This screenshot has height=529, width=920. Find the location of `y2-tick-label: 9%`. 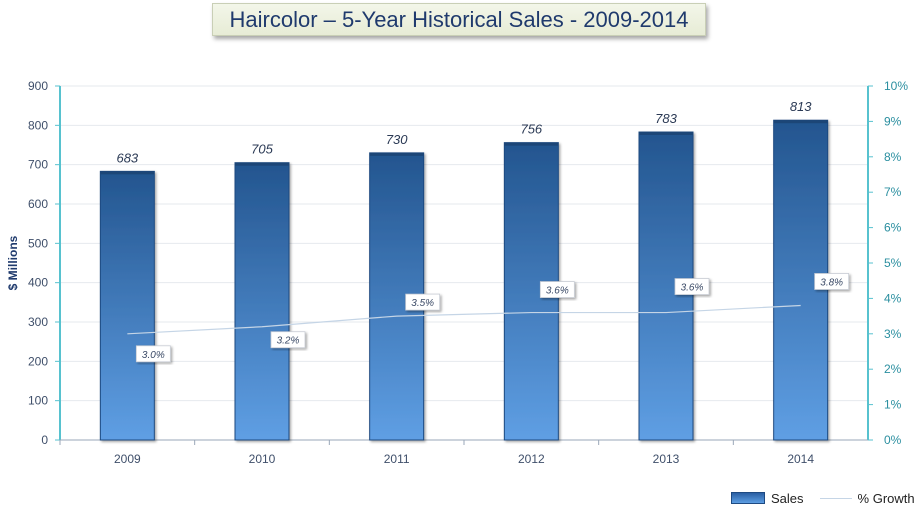

y2-tick-label: 9% is located at coordinates (893, 121).